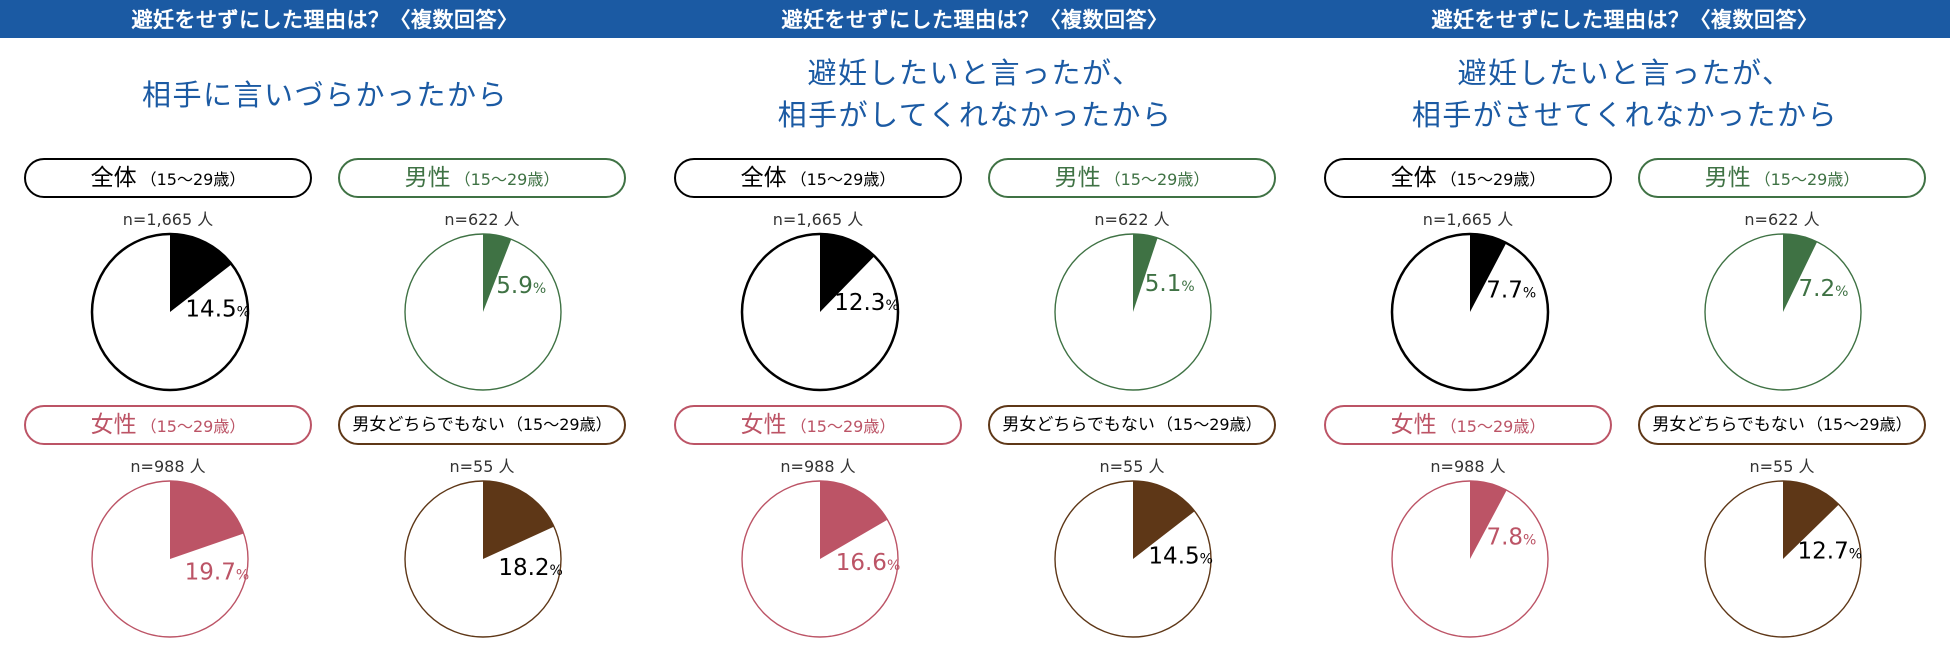 The width and height of the screenshot is (1950, 650). I want to click on pie-chart: 5.1%, so click(1133, 312).